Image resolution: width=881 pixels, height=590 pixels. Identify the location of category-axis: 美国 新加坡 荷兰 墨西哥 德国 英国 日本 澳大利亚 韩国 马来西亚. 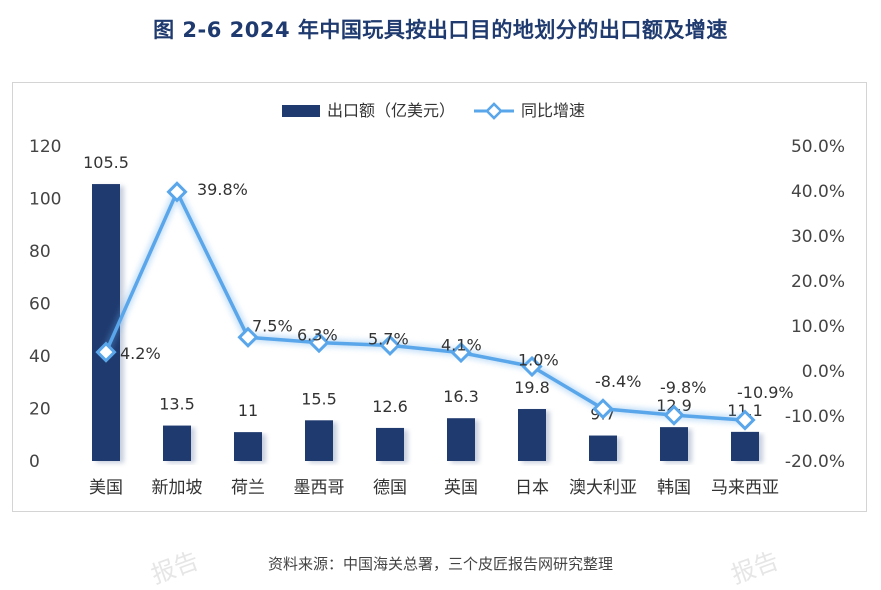
(434, 488).